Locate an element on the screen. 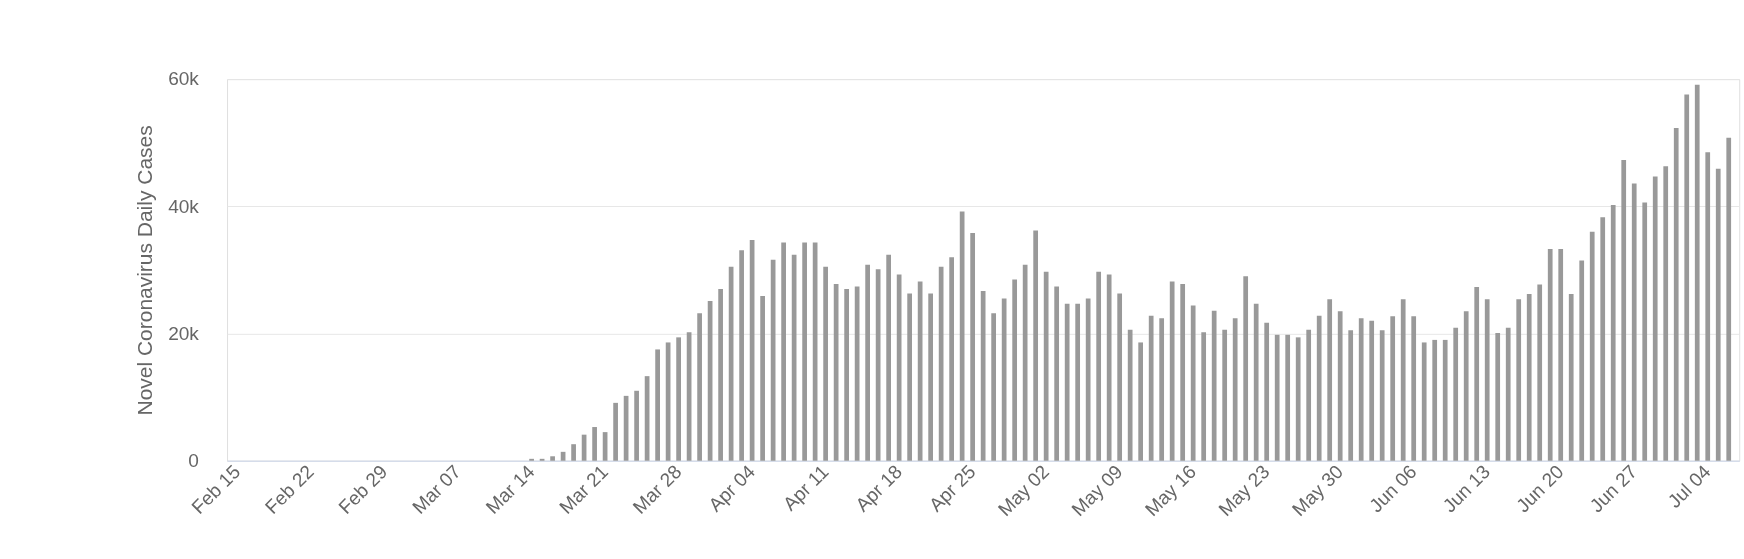 The width and height of the screenshot is (1744, 559). x-tick-label: May 23 is located at coordinates (1244, 490).